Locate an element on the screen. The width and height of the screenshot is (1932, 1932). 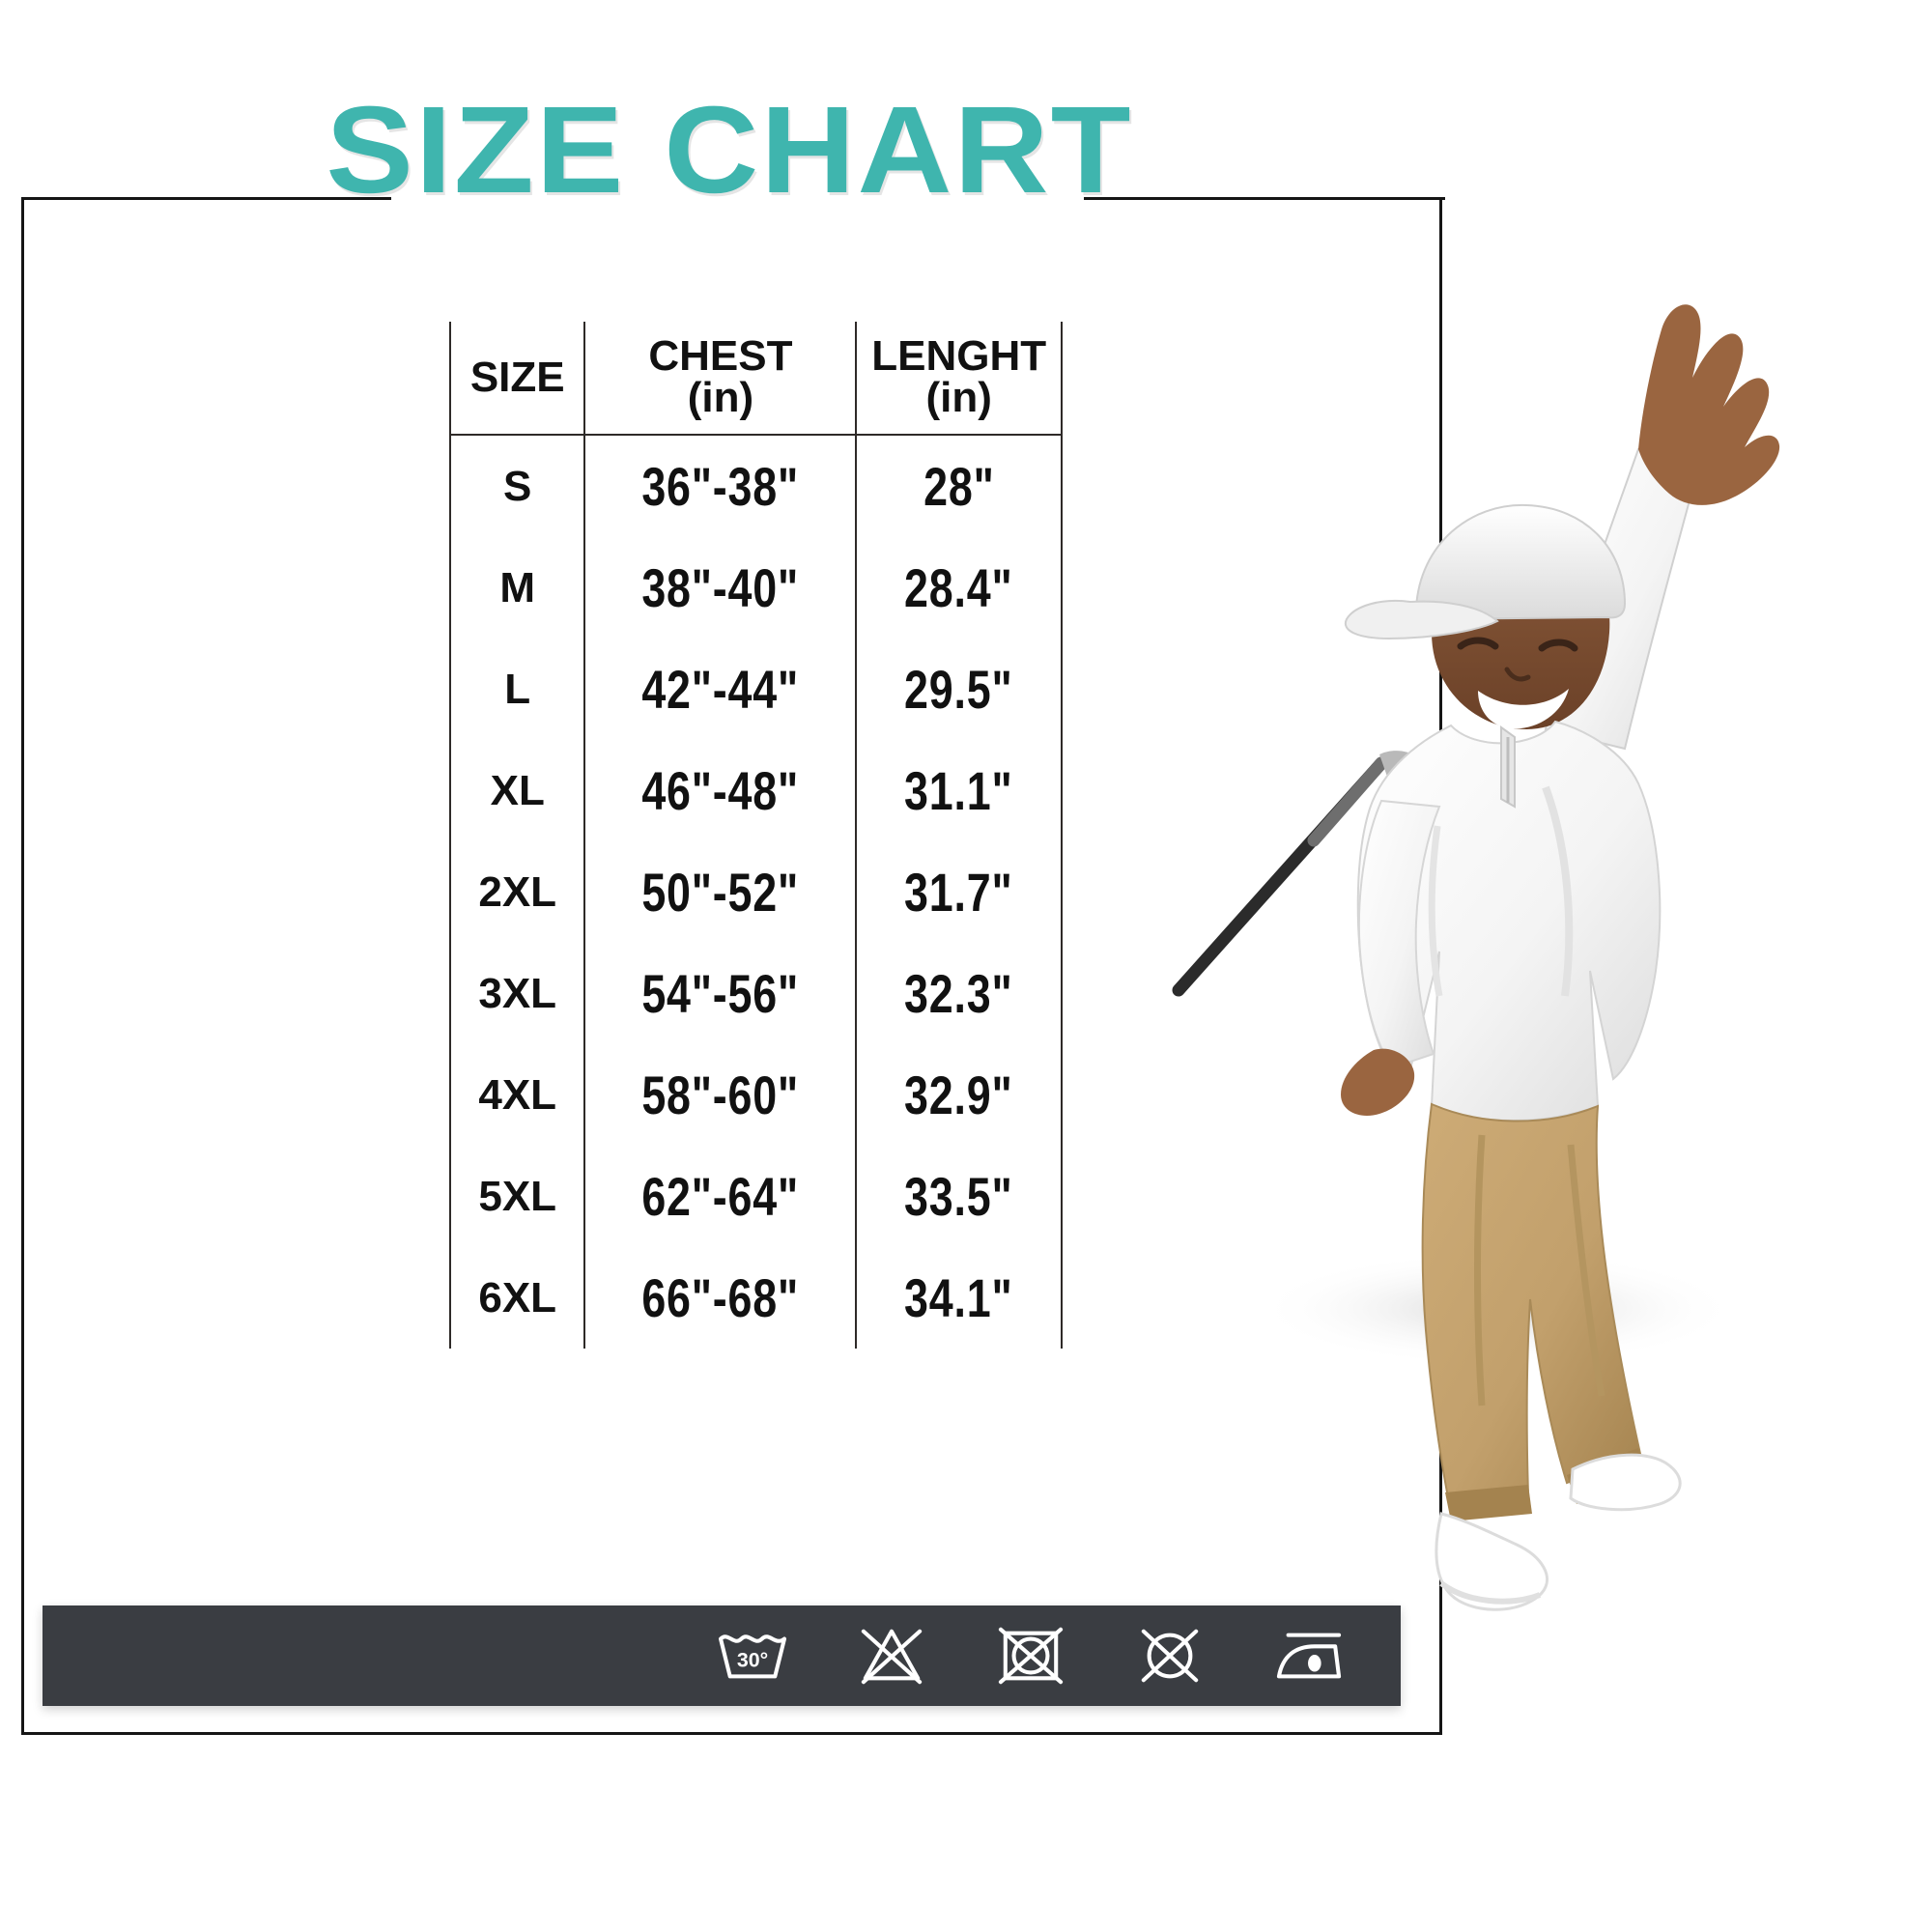
cell-length-value: 31.1" is located at coordinates (958, 790).